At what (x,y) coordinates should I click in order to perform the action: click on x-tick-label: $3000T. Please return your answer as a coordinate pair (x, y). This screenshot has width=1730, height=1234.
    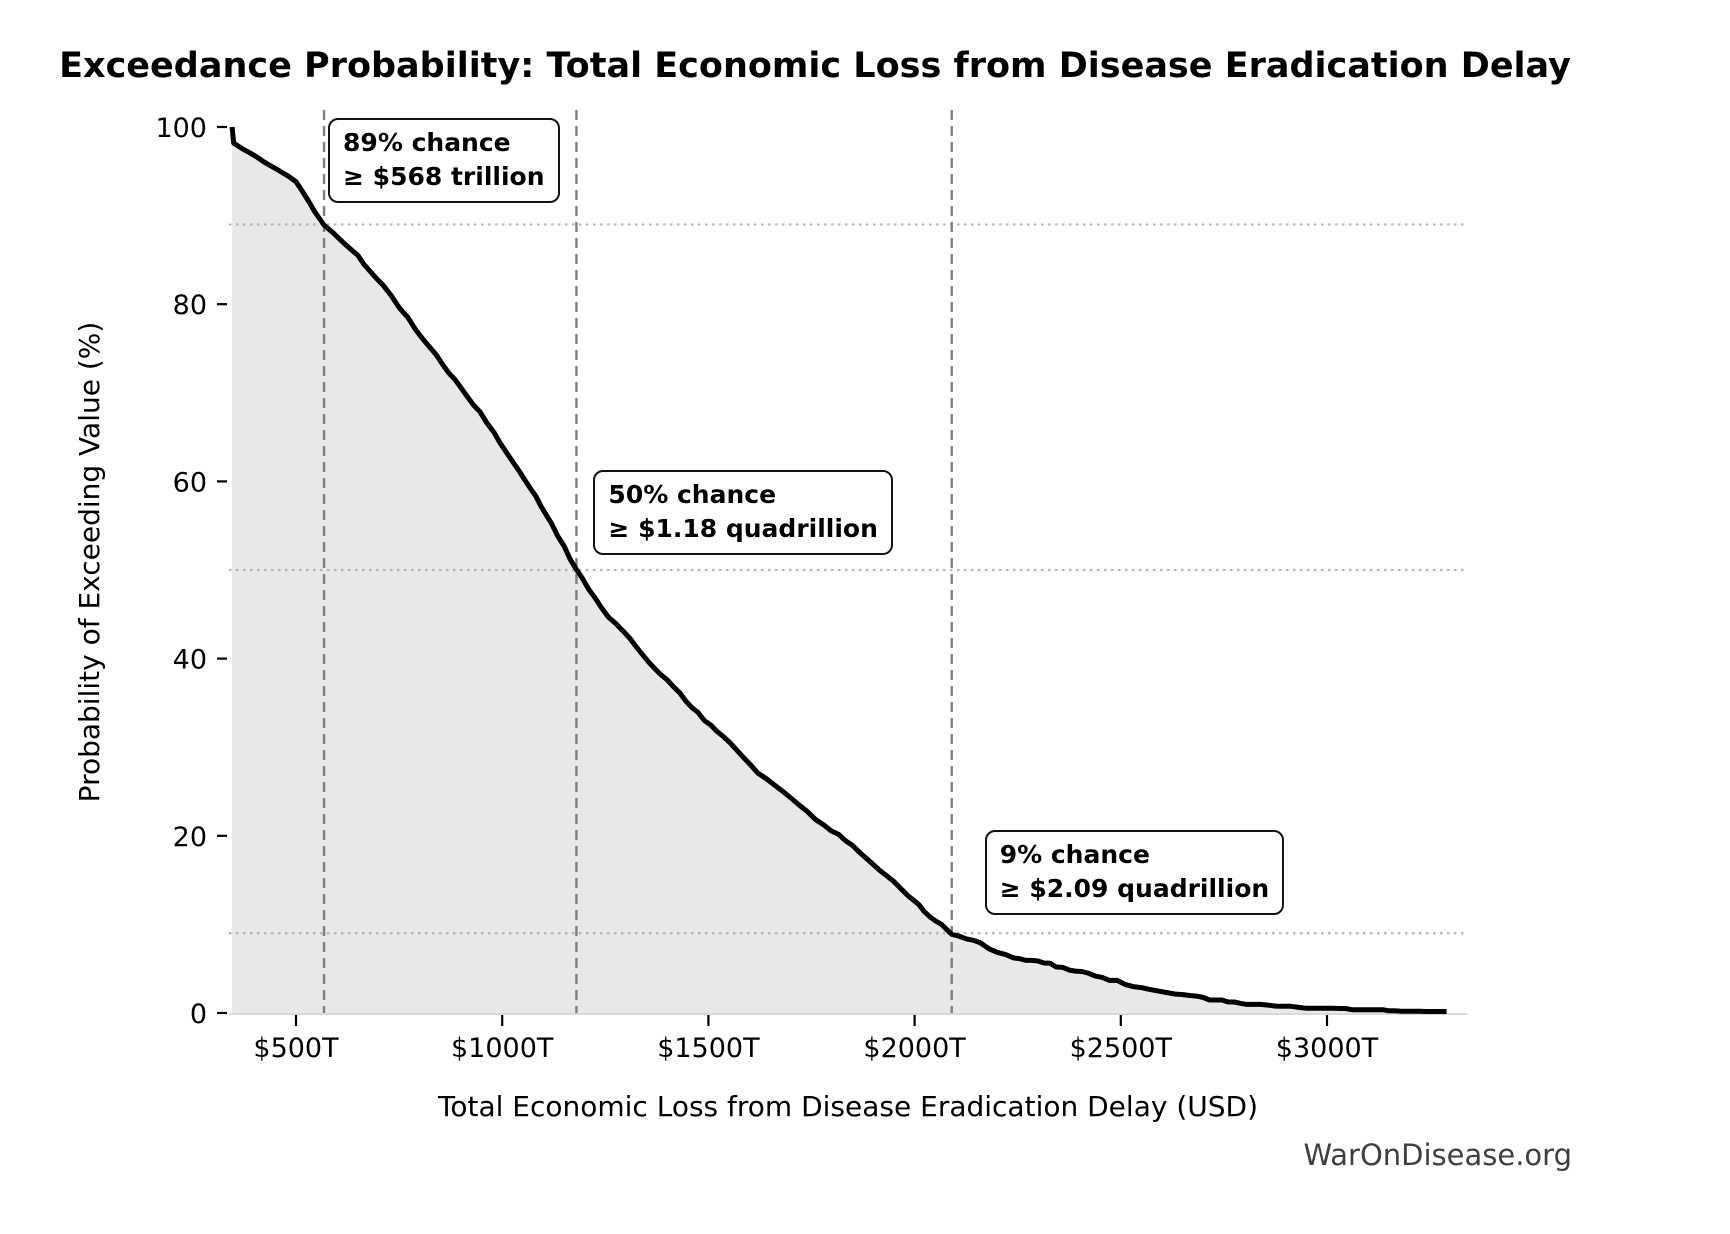
    Looking at the image, I should click on (1327, 1048).